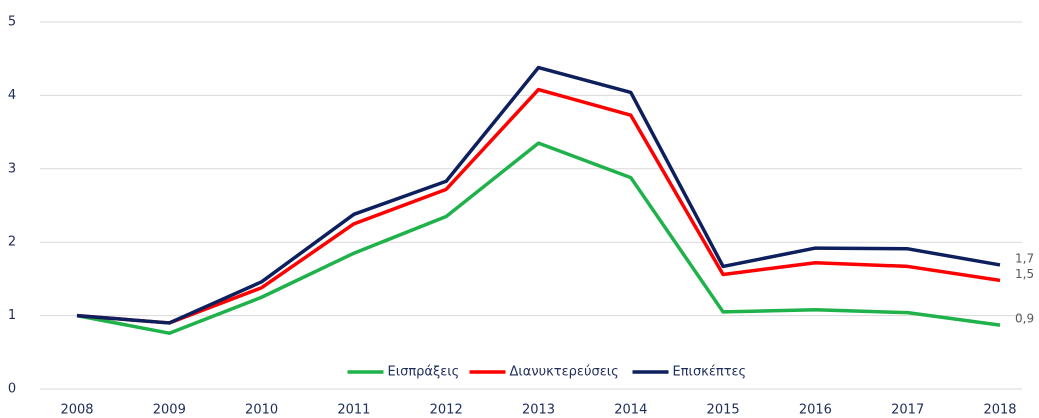  What do you see at coordinates (710, 372) in the screenshot?
I see `legend-label: Επισκέπτες` at bounding box center [710, 372].